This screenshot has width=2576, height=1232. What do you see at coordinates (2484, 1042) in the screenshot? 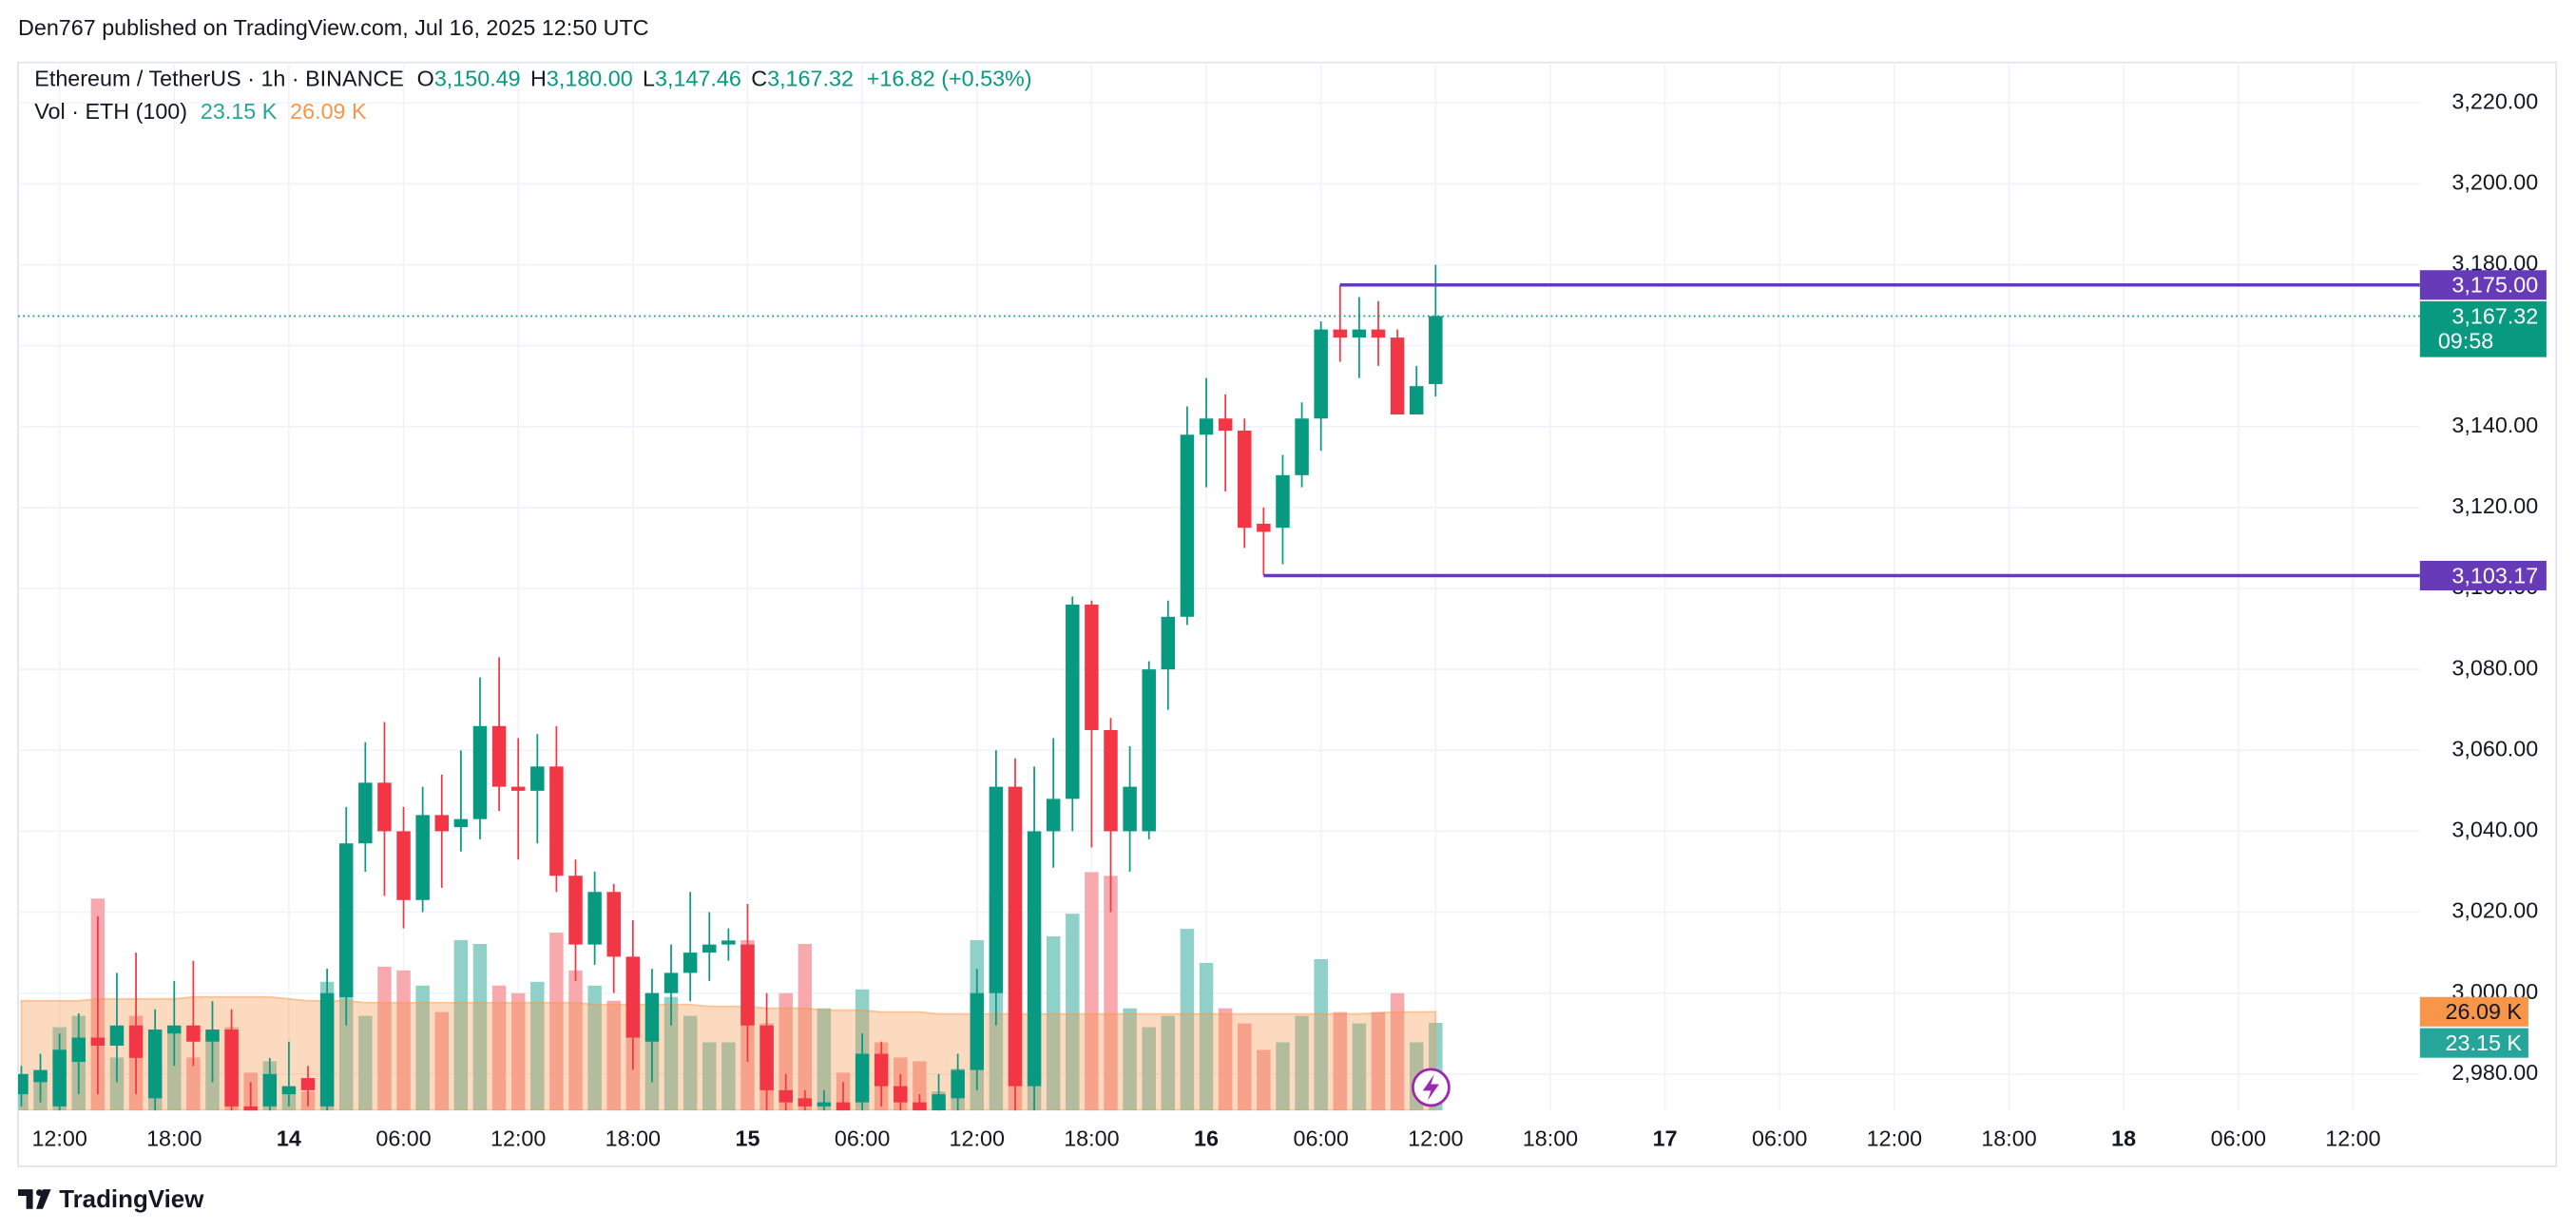
I see `volume-axis-label: 23.15 K` at bounding box center [2484, 1042].